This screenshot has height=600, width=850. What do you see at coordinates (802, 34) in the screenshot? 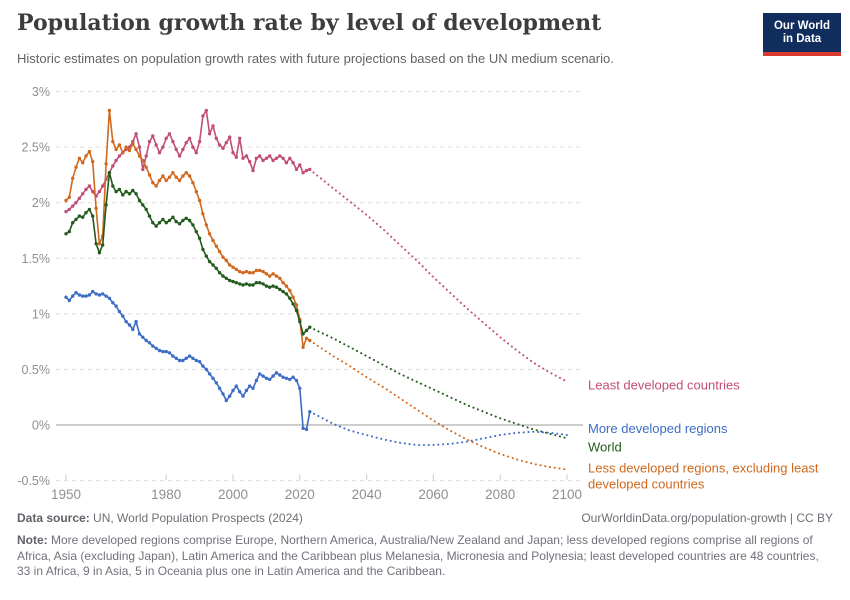
I see `owid-logo: Our World in Data` at bounding box center [802, 34].